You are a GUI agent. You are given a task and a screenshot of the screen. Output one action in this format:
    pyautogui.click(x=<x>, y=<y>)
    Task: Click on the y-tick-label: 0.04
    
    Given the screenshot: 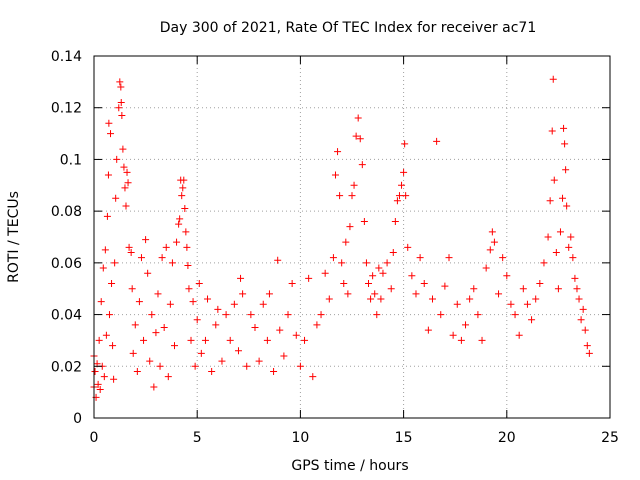 What is the action you would take?
    pyautogui.click(x=66, y=316)
    